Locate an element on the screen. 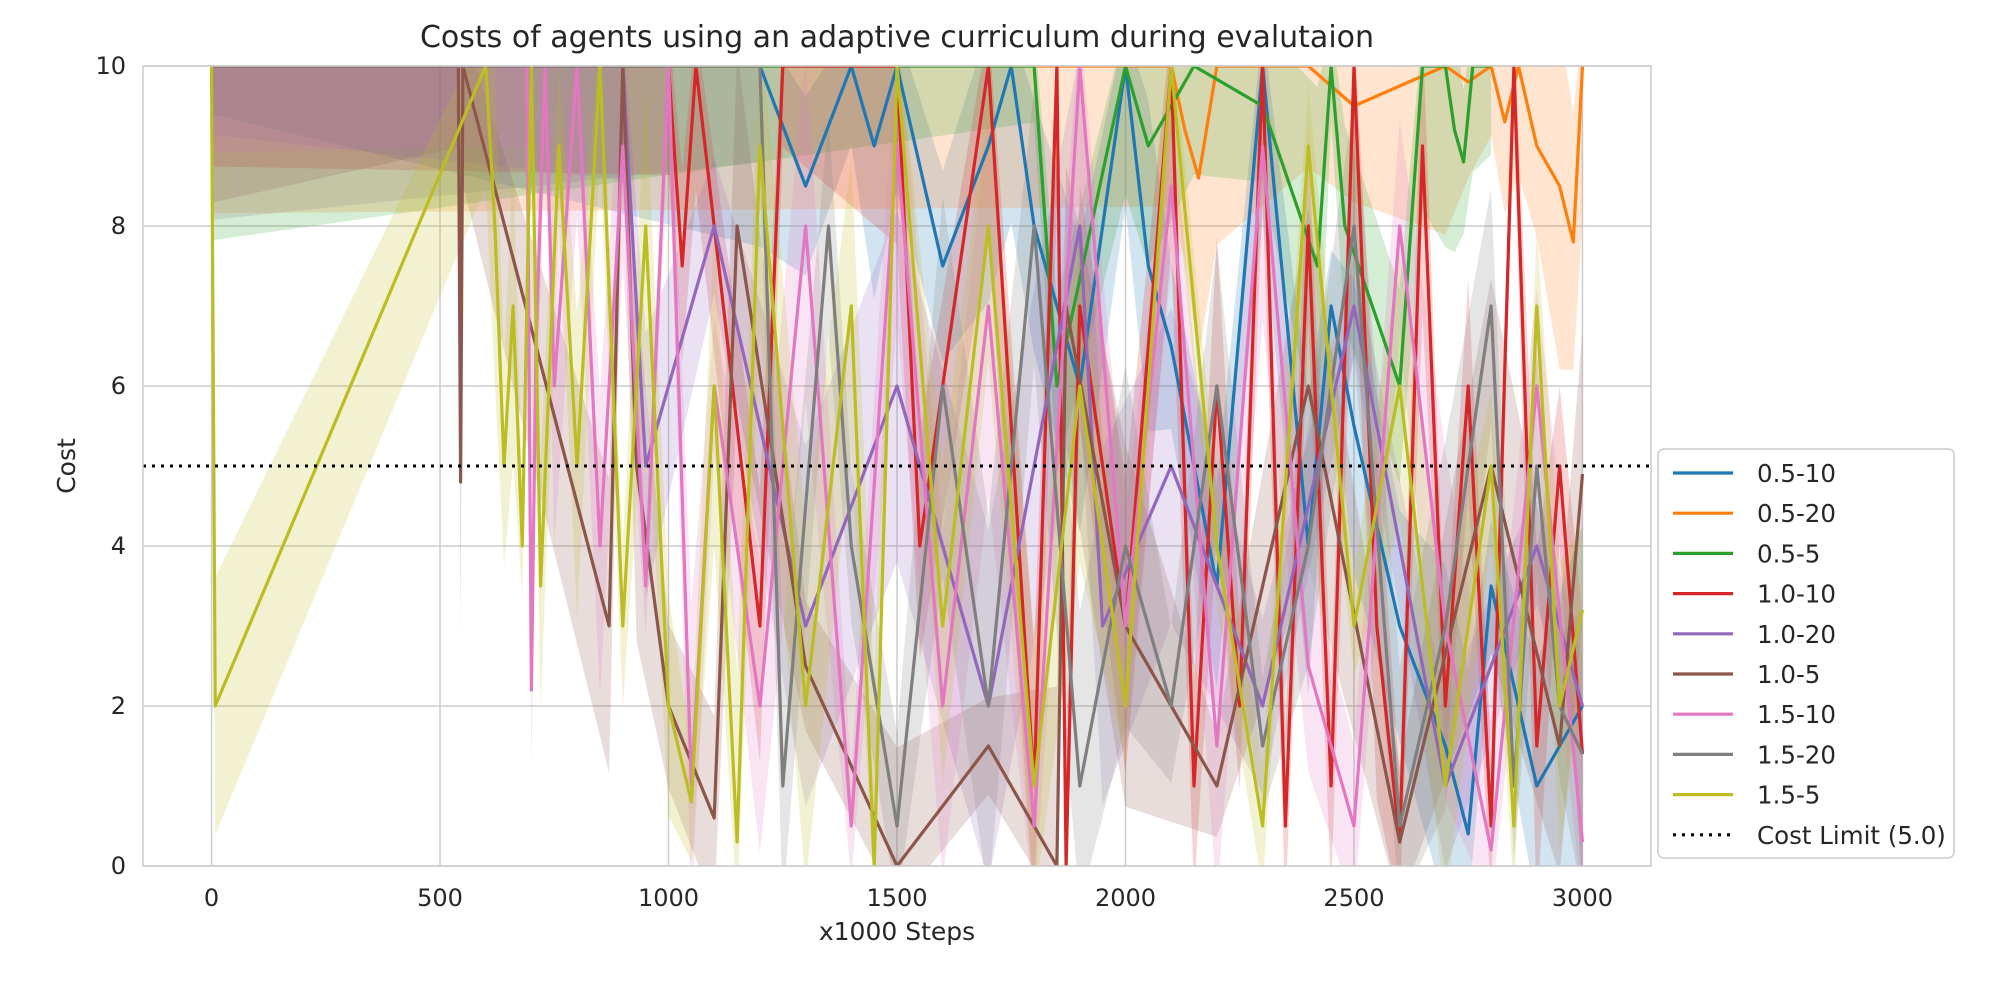 The width and height of the screenshot is (2000, 1000). legend-label: 1.0-20 is located at coordinates (1796, 634).